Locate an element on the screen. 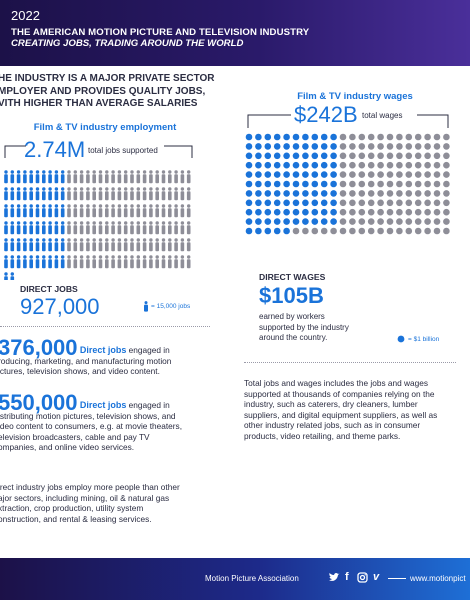 This screenshot has height=600, width=470. vimeo-icon: v is located at coordinates (376, 577).